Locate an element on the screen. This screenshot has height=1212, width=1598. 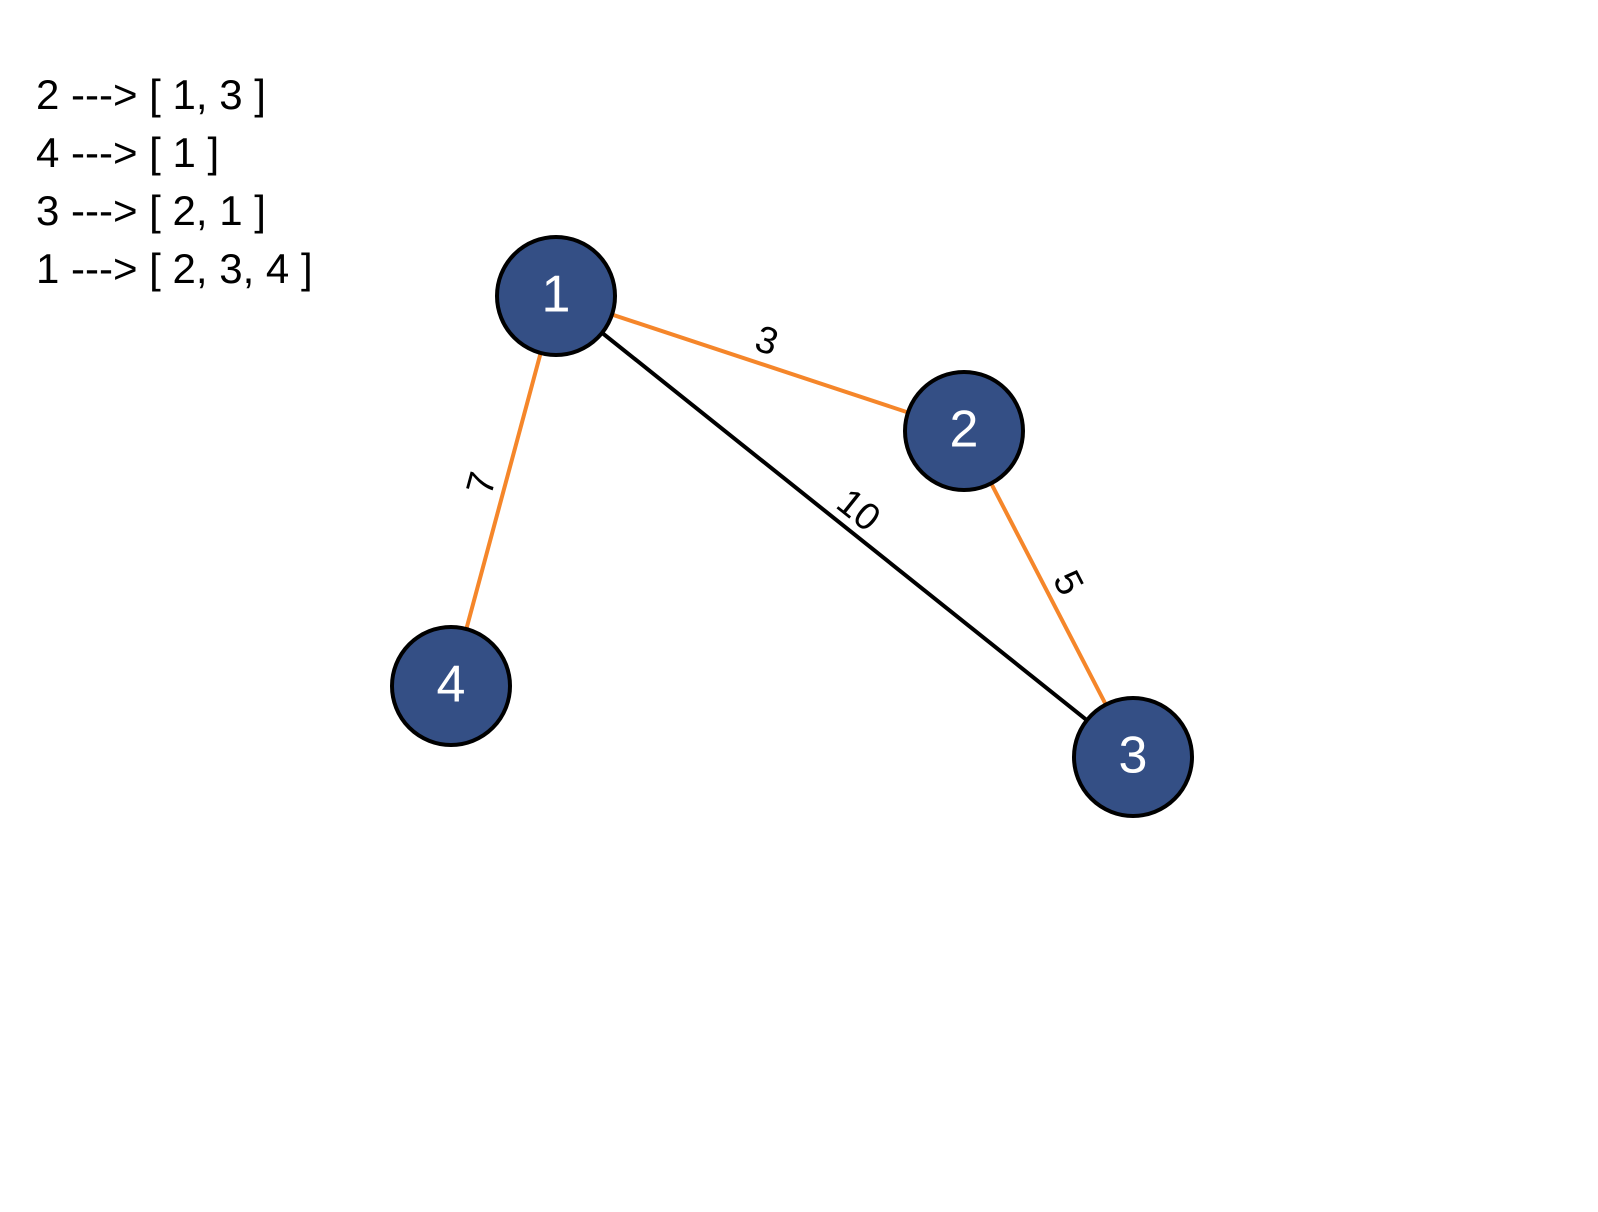
node-label-4: 4 is located at coordinates (451, 685).